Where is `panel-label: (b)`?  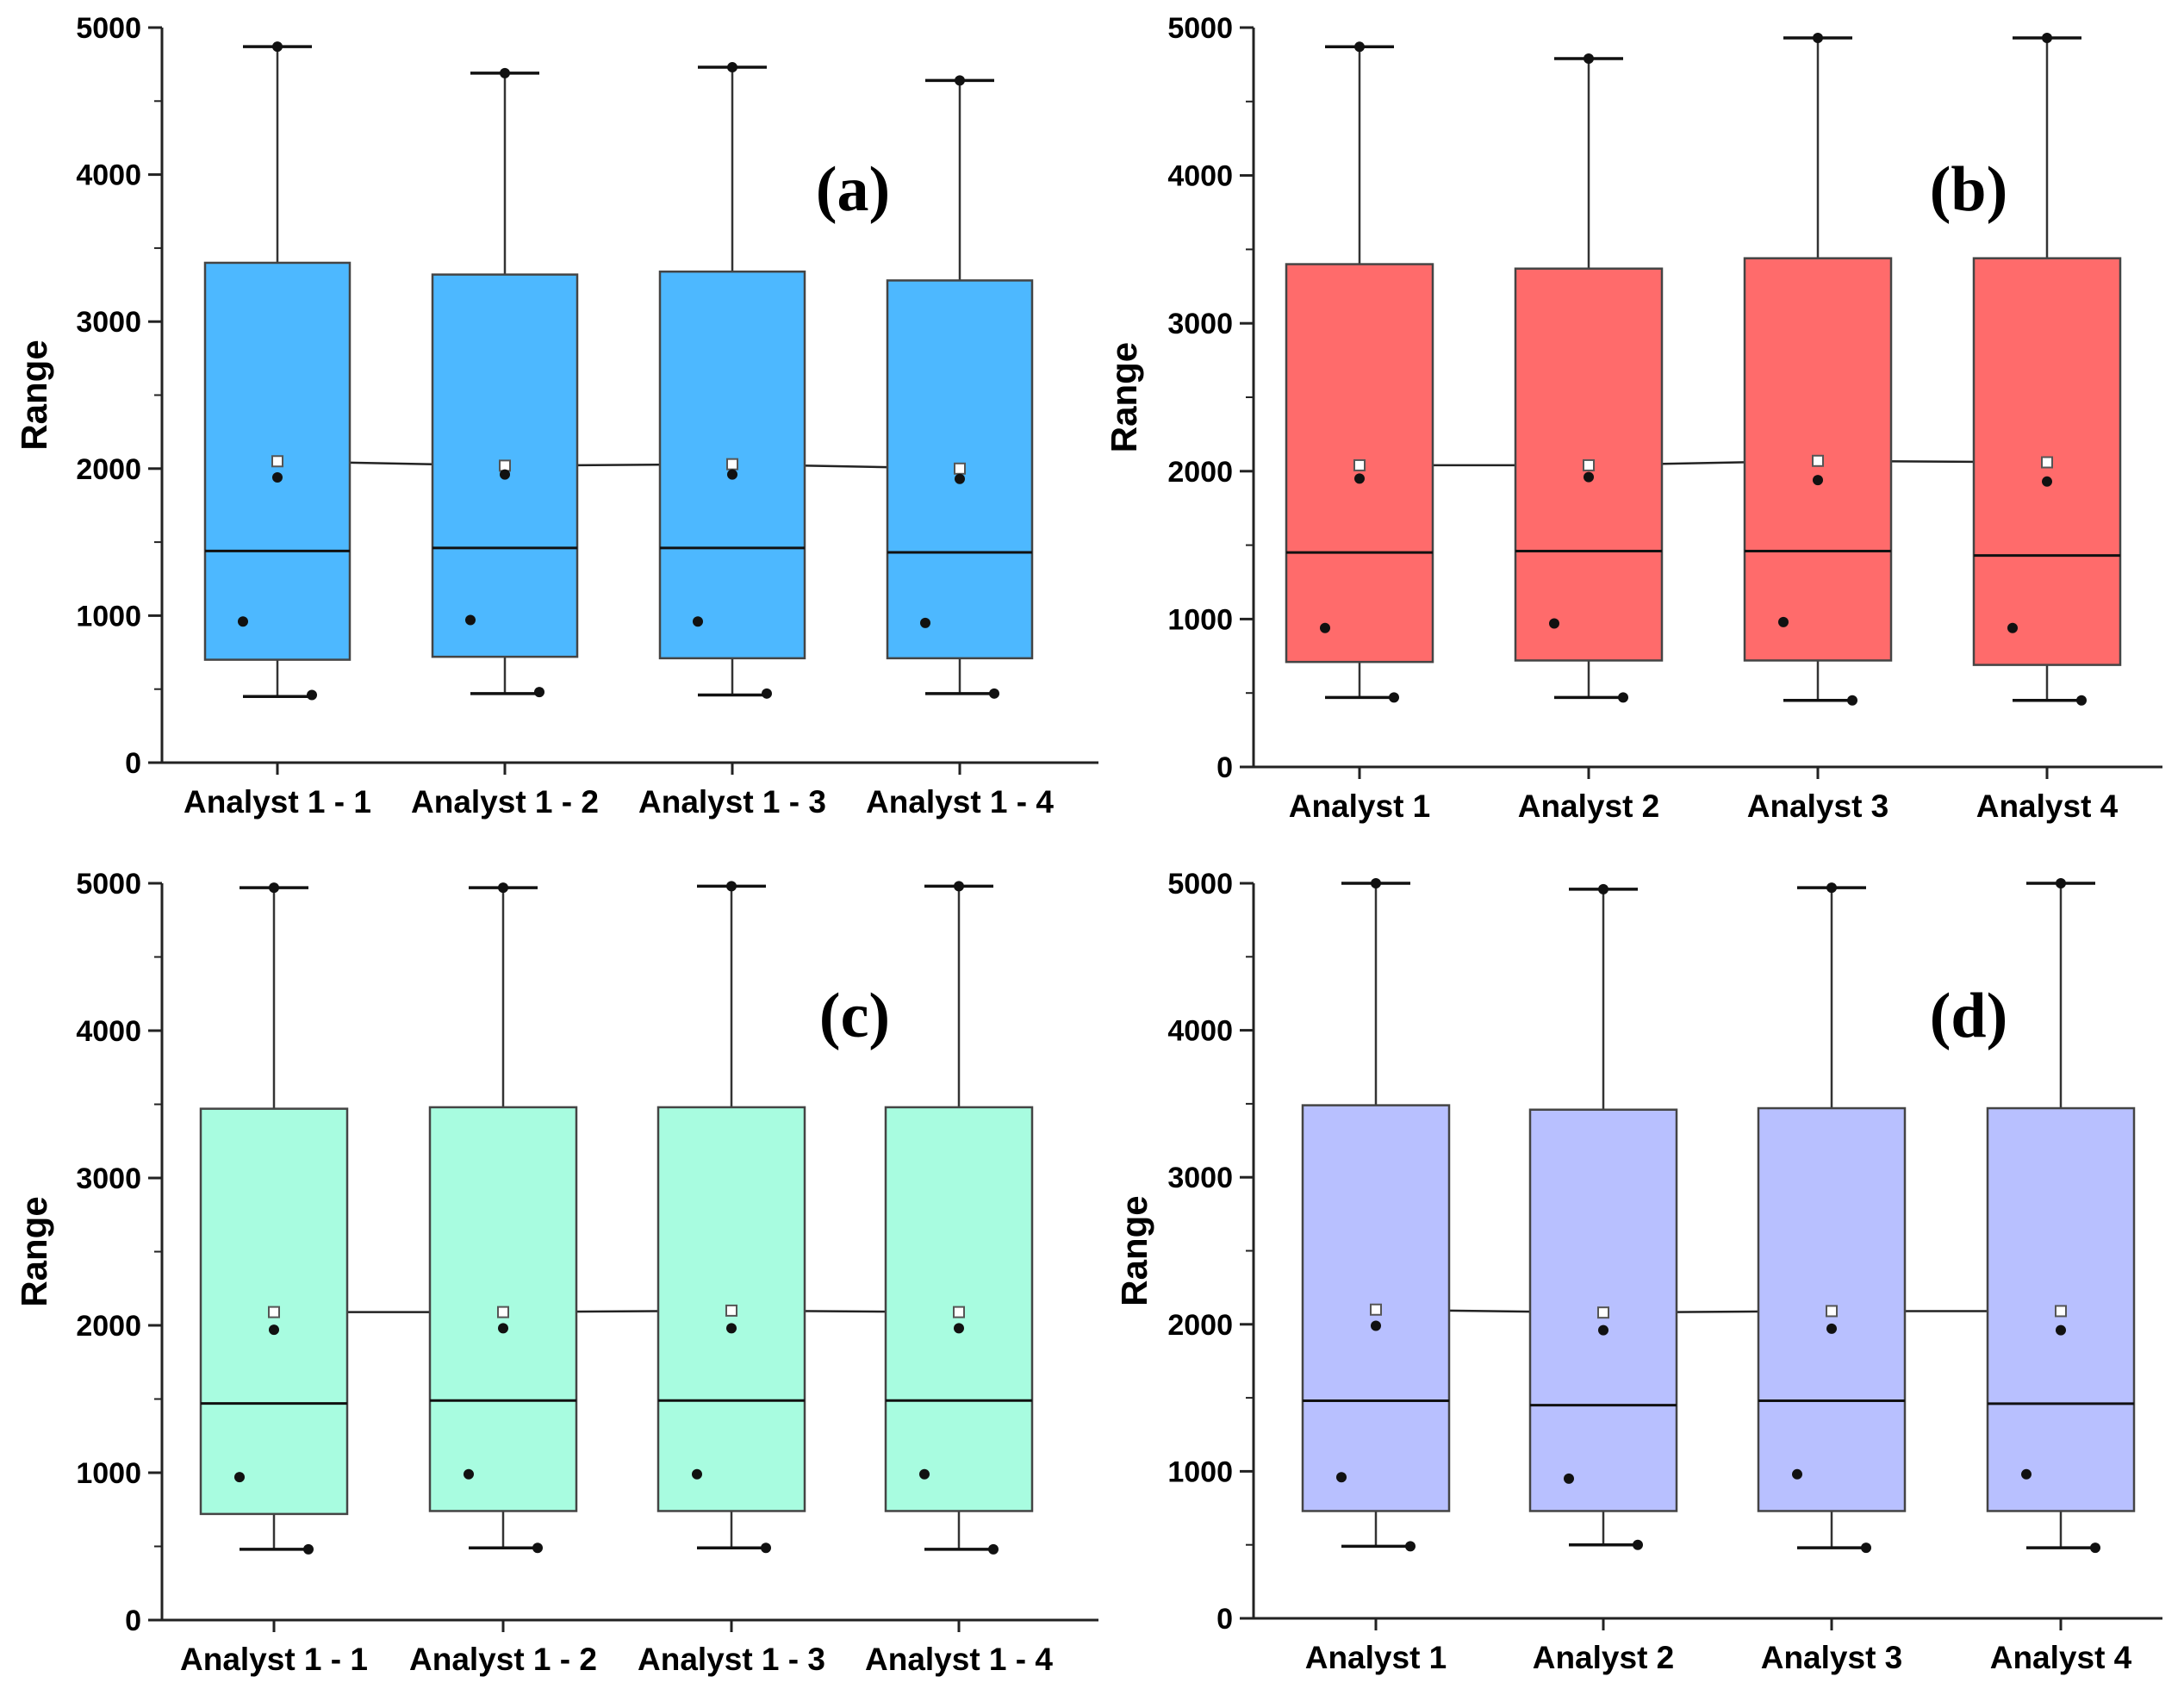 panel-label: (b) is located at coordinates (1969, 189).